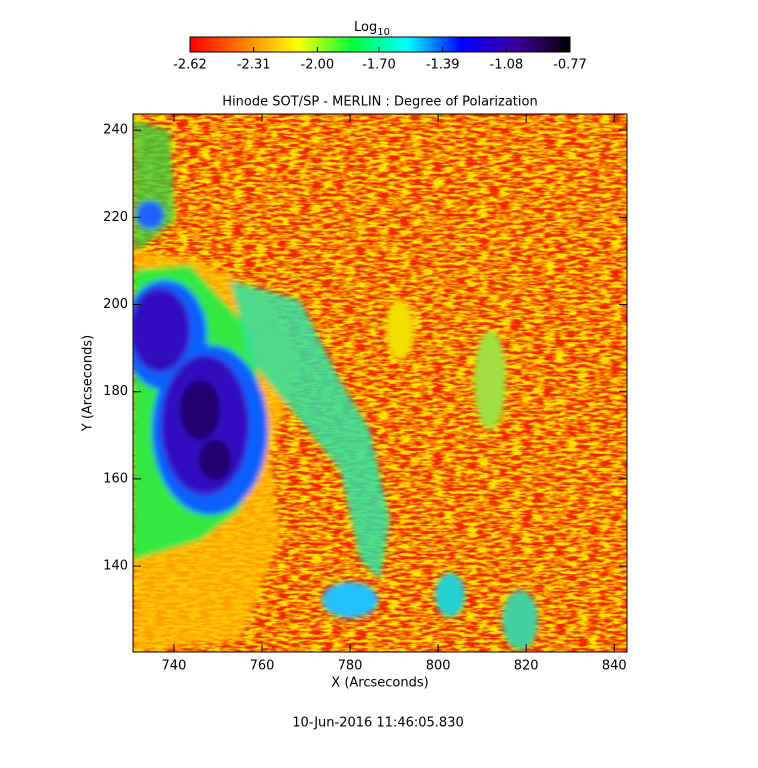 Image resolution: width=758 pixels, height=768 pixels. I want to click on footer-date: 10-Jun-2016 11:46:05.830, so click(378, 723).